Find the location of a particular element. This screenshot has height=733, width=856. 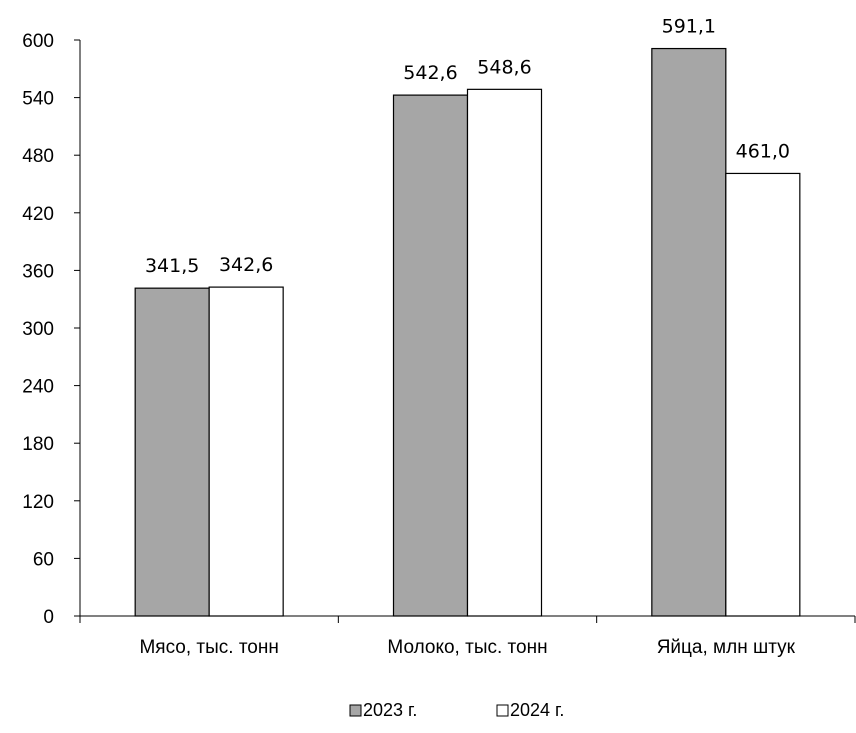

y-tick-label: 60 is located at coordinates (43, 559).